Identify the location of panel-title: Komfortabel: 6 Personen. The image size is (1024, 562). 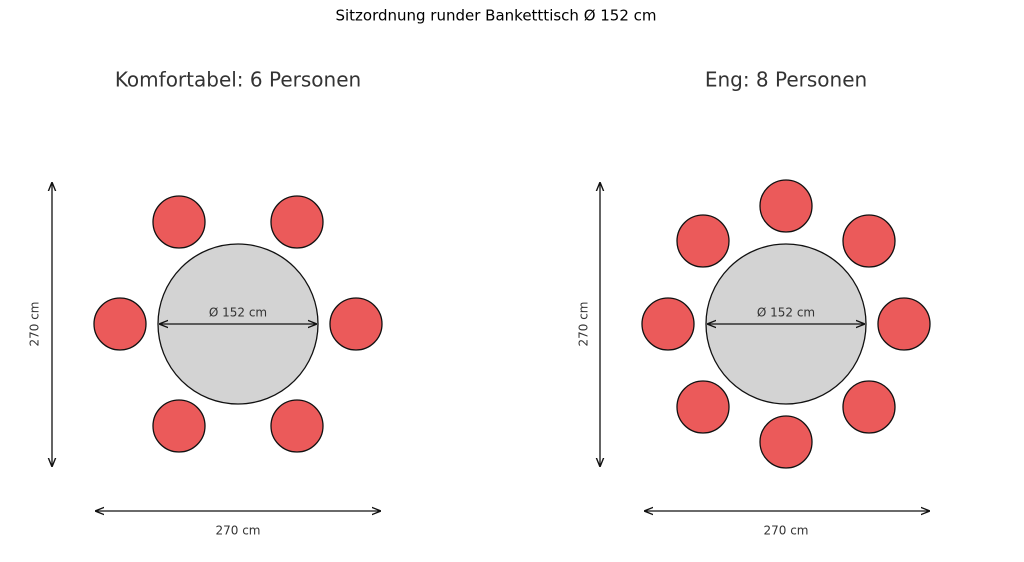
(238, 80).